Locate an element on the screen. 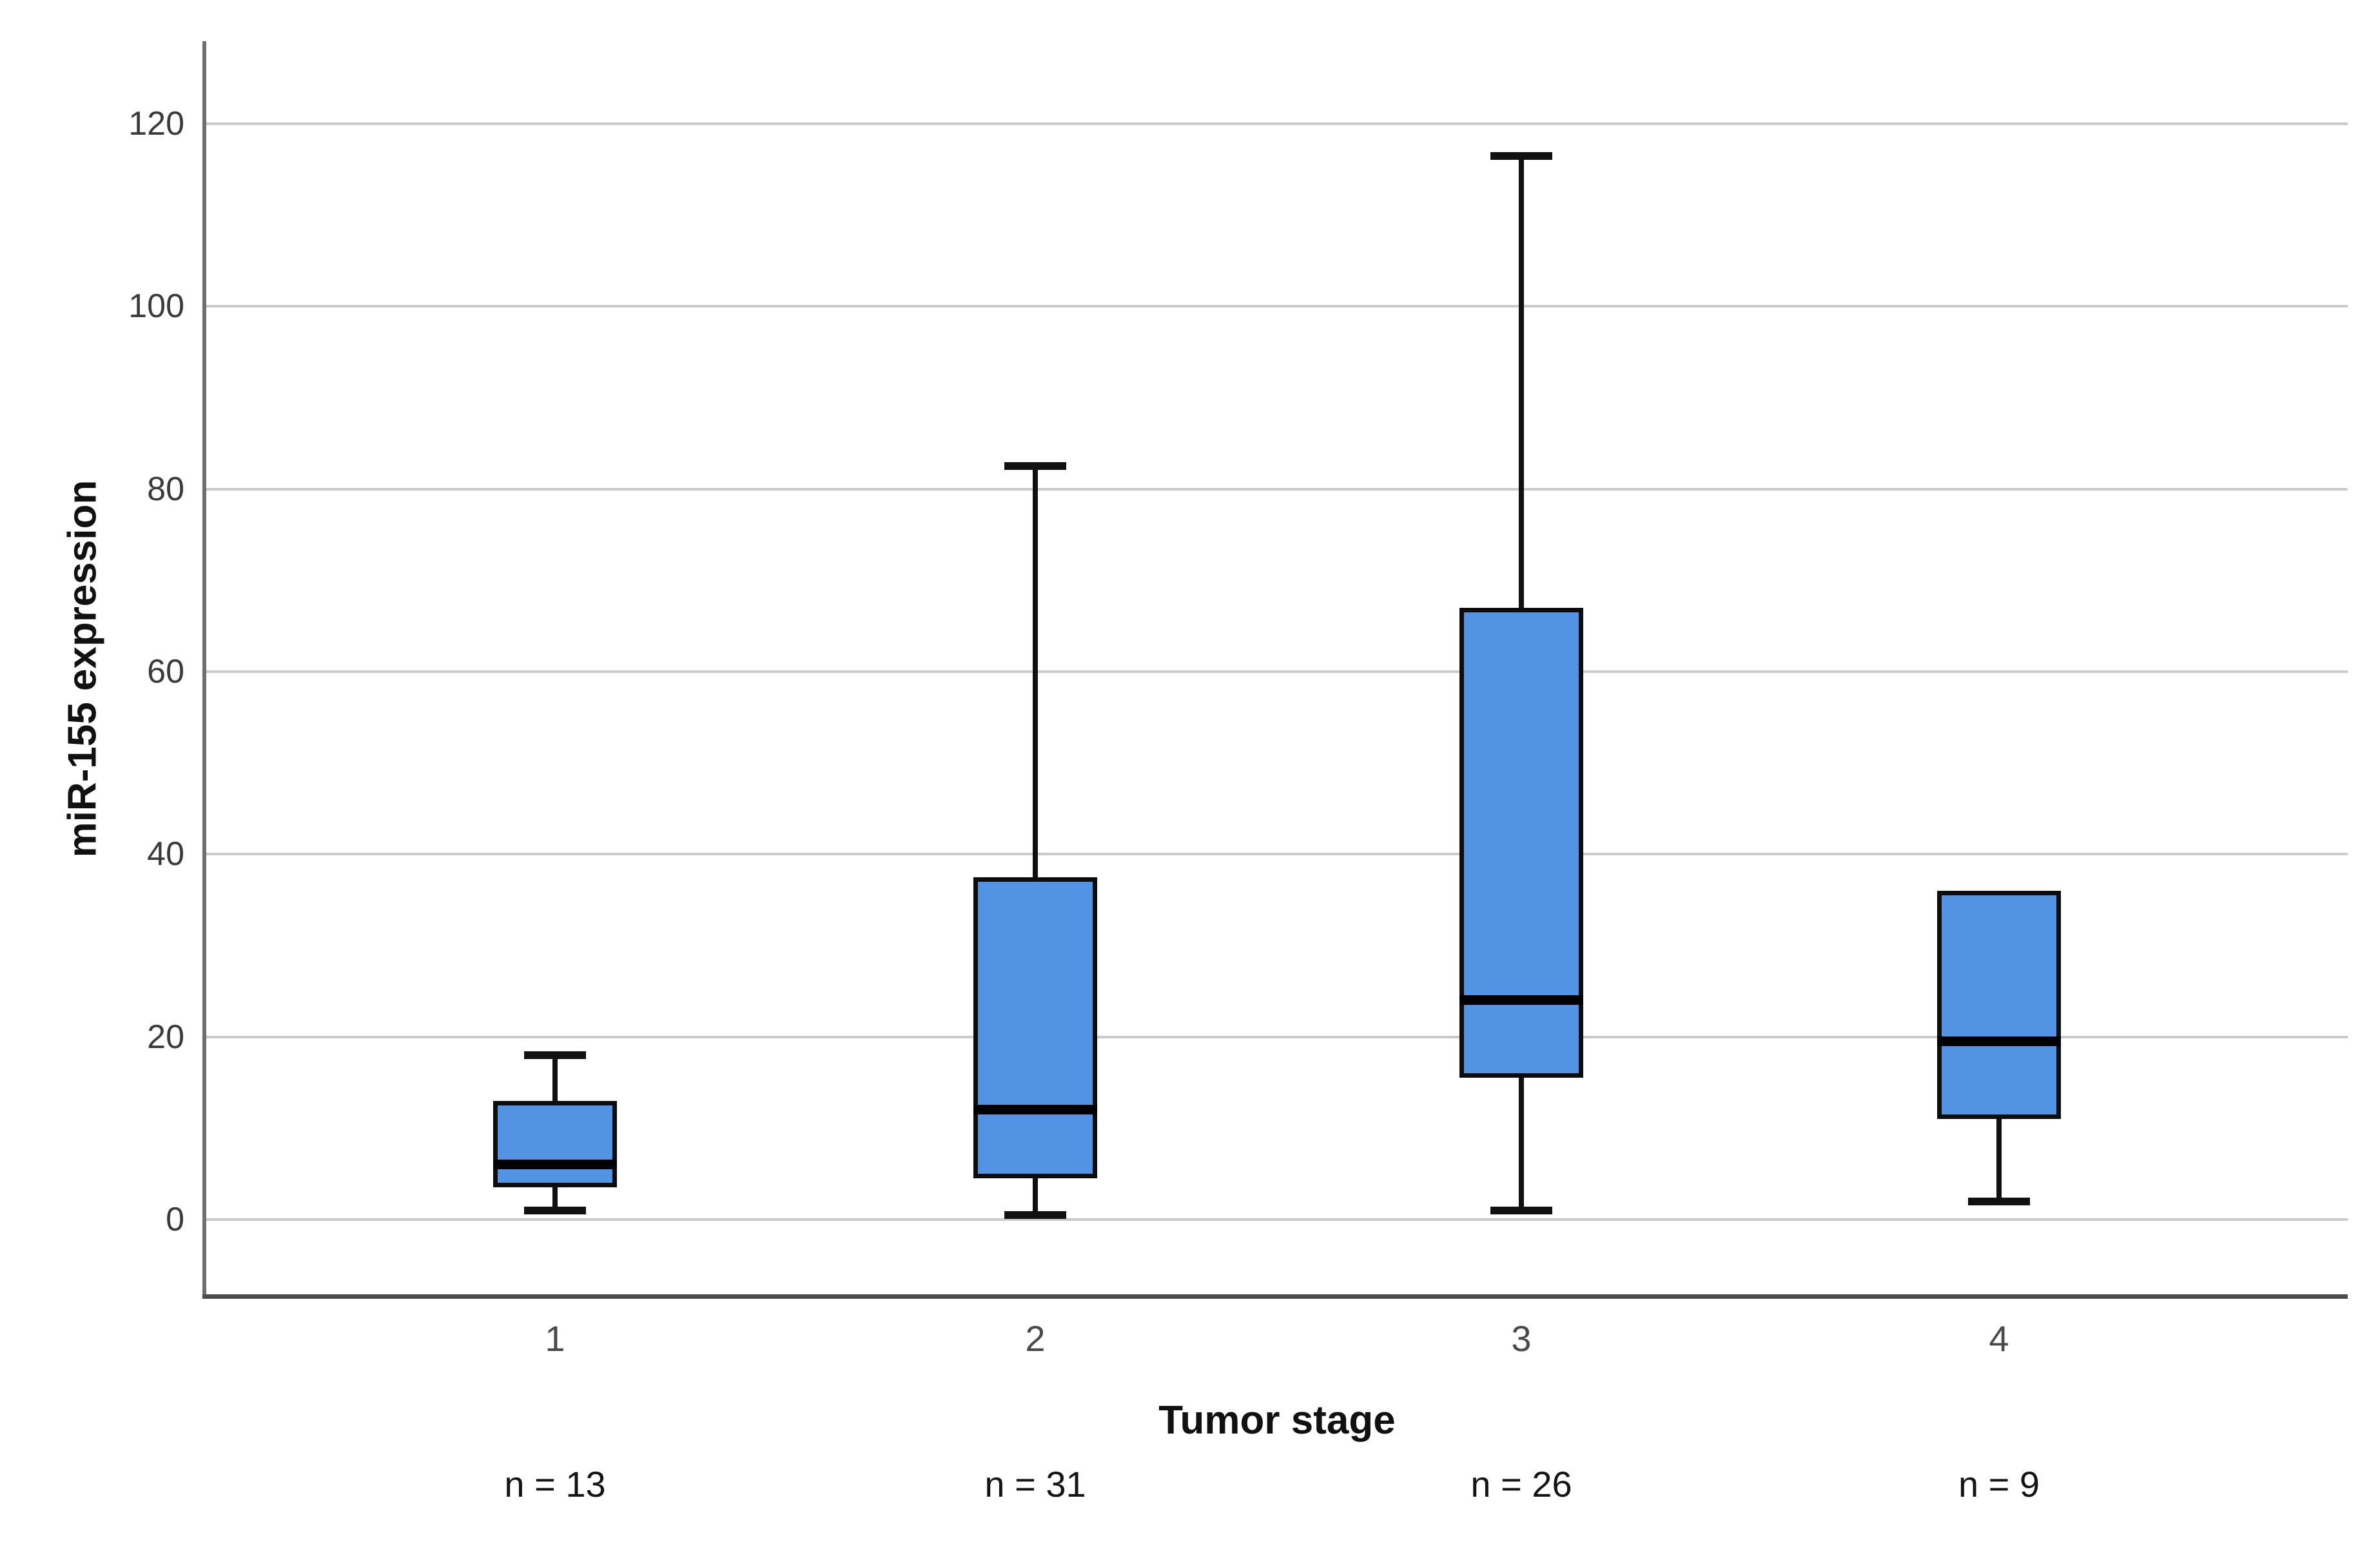  y-tick-label-60: 60 is located at coordinates (166, 671).